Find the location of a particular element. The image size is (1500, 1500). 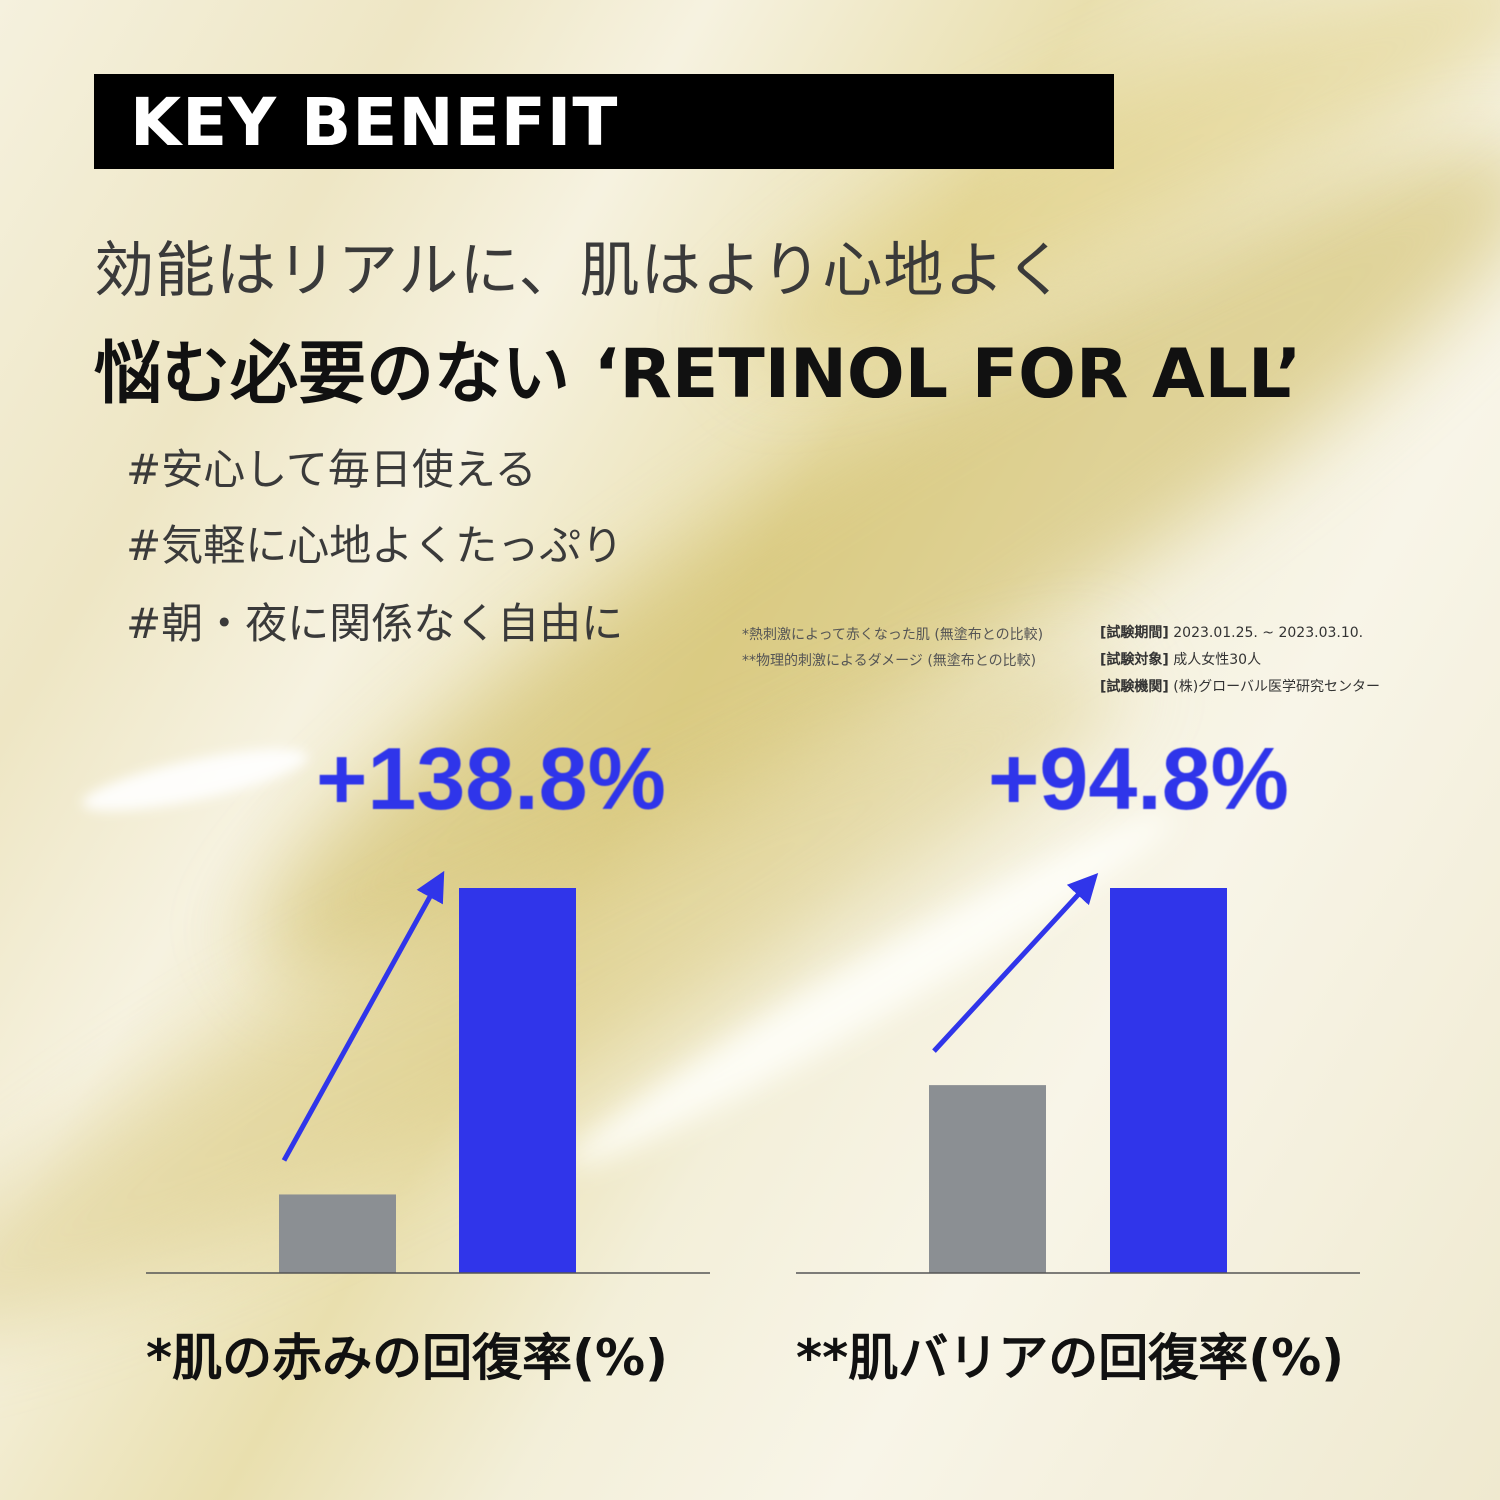

test-institution-value: (株)グローバル医学研究センター is located at coordinates (1277, 687).